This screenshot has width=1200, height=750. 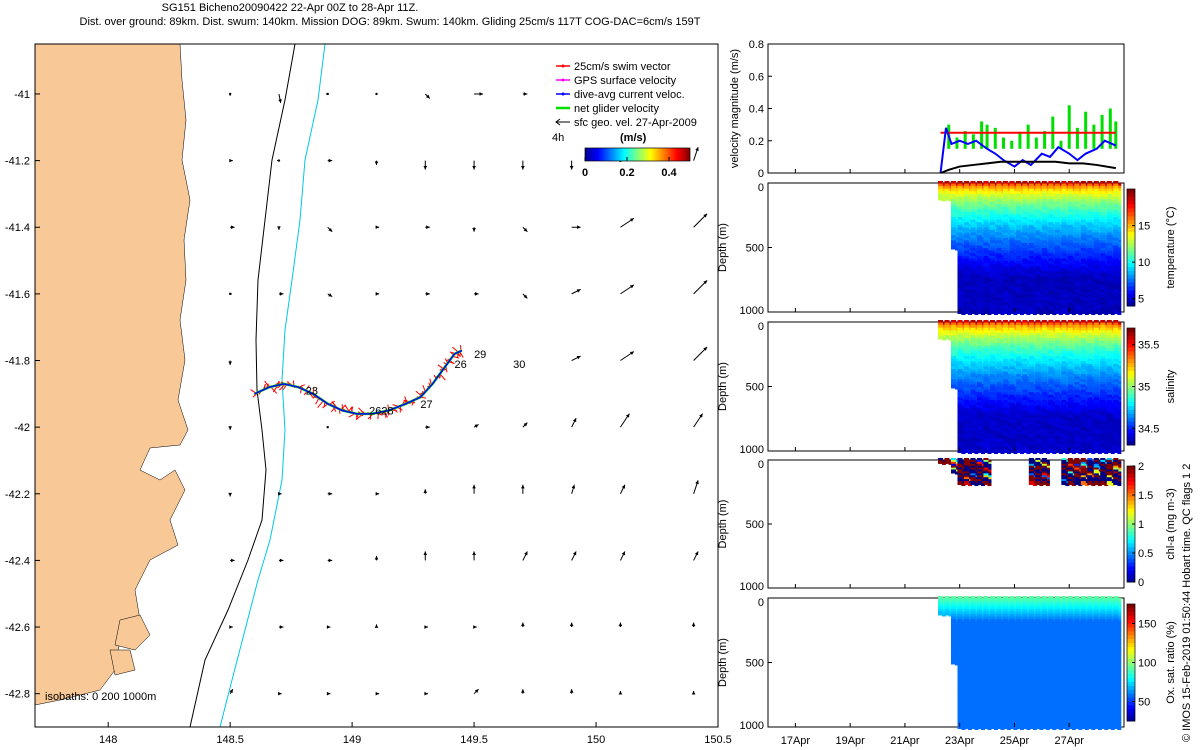 I want to click on geo-vector-arrow, so click(x=232, y=227).